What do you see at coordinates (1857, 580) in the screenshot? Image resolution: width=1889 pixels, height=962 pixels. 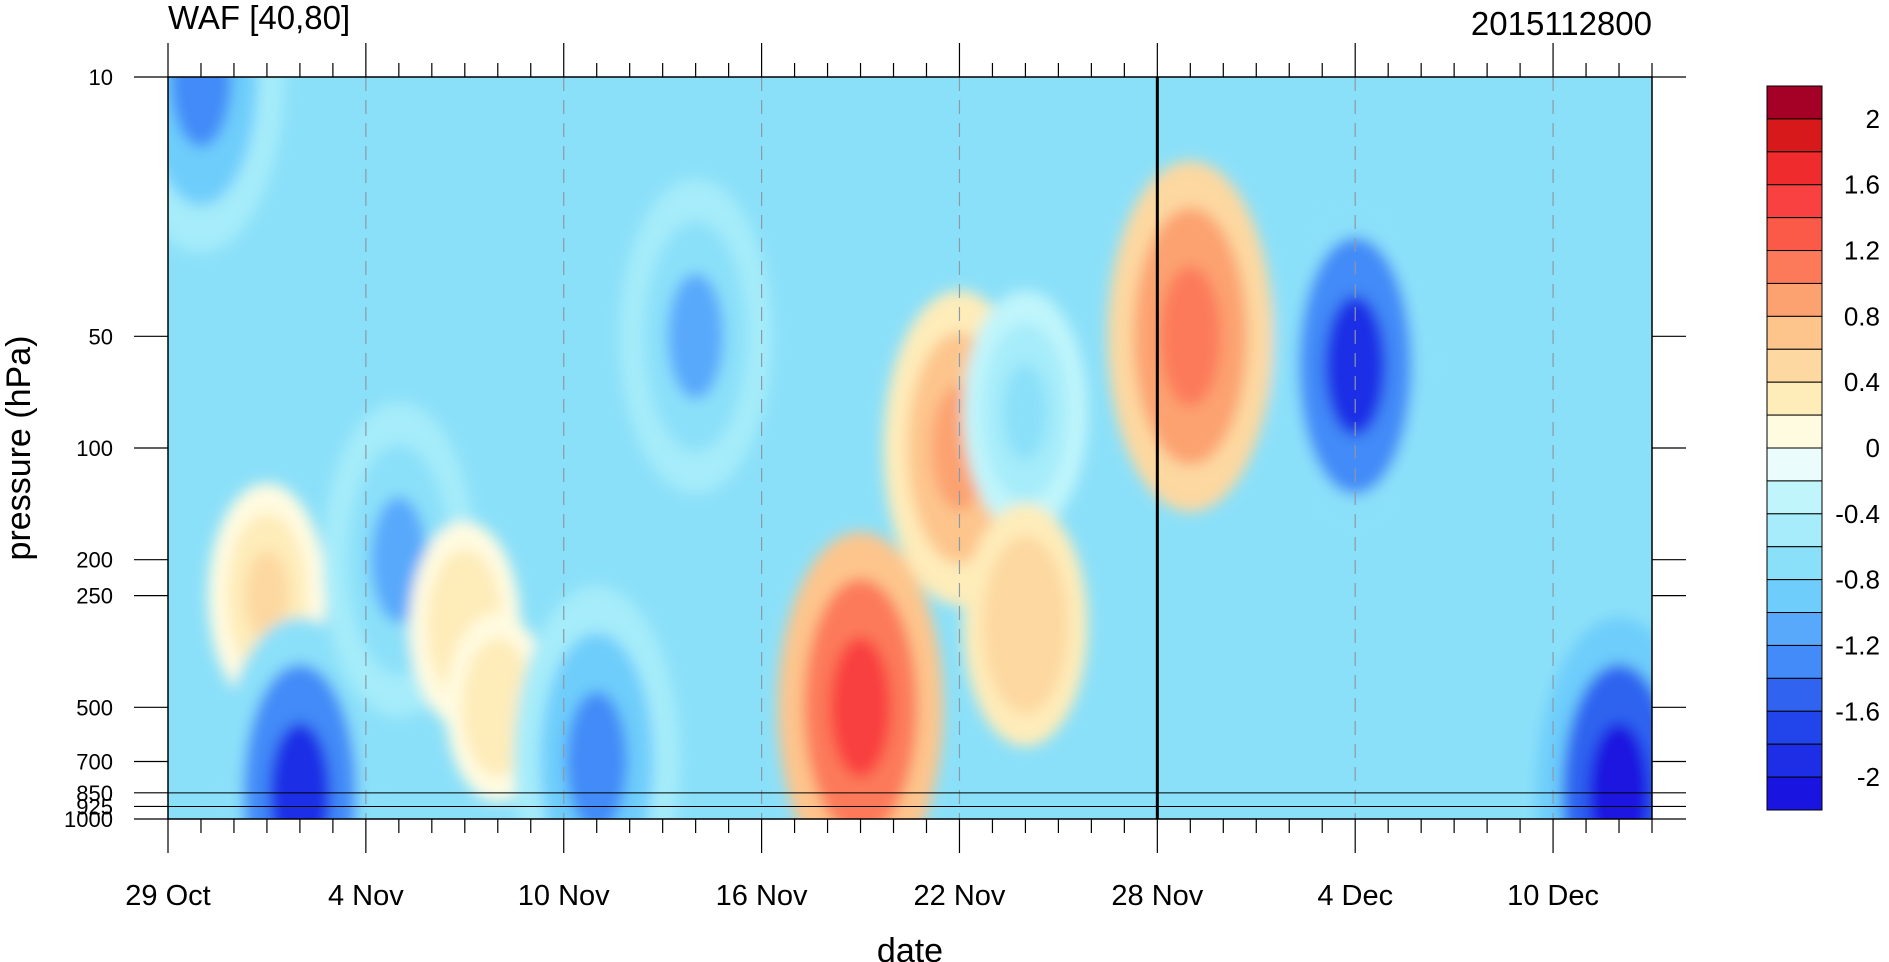 I see `colorbar-label: -0.8` at bounding box center [1857, 580].